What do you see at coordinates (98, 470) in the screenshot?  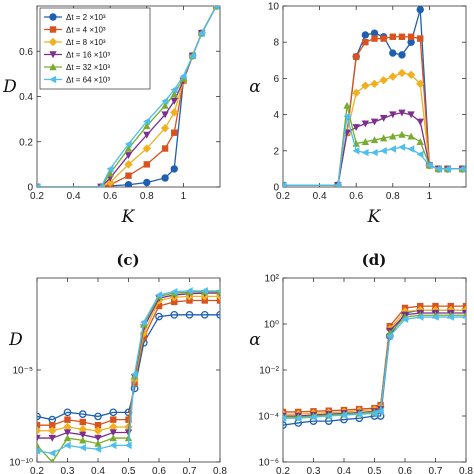 I see `x-tick-label: 0.4` at bounding box center [98, 470].